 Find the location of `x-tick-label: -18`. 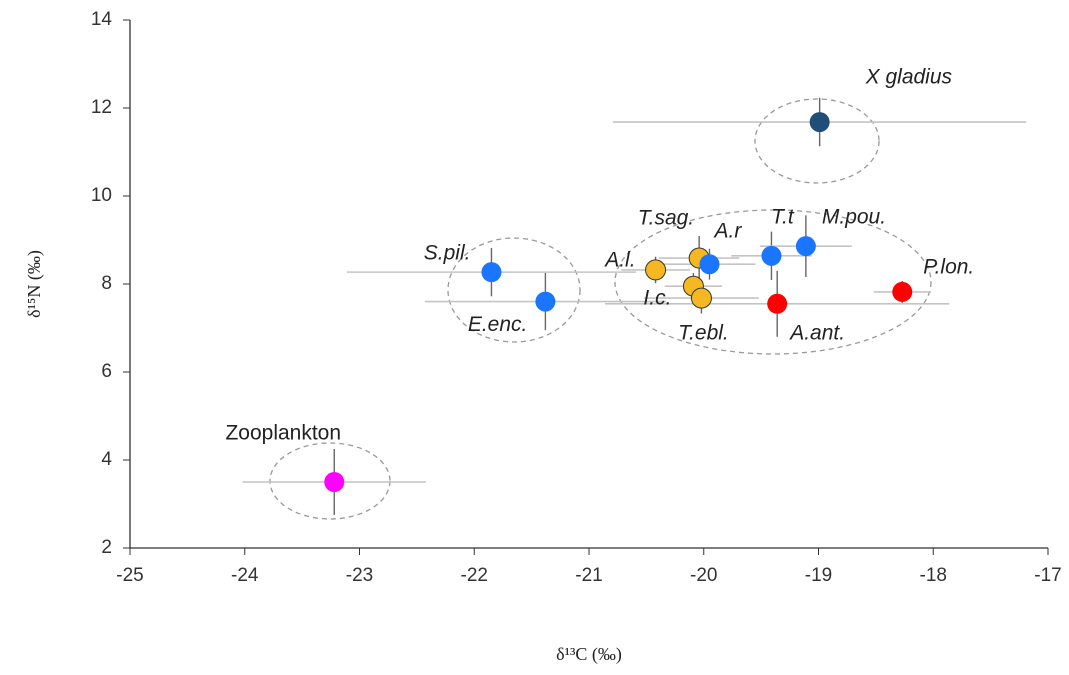

x-tick-label: -18 is located at coordinates (933, 575).